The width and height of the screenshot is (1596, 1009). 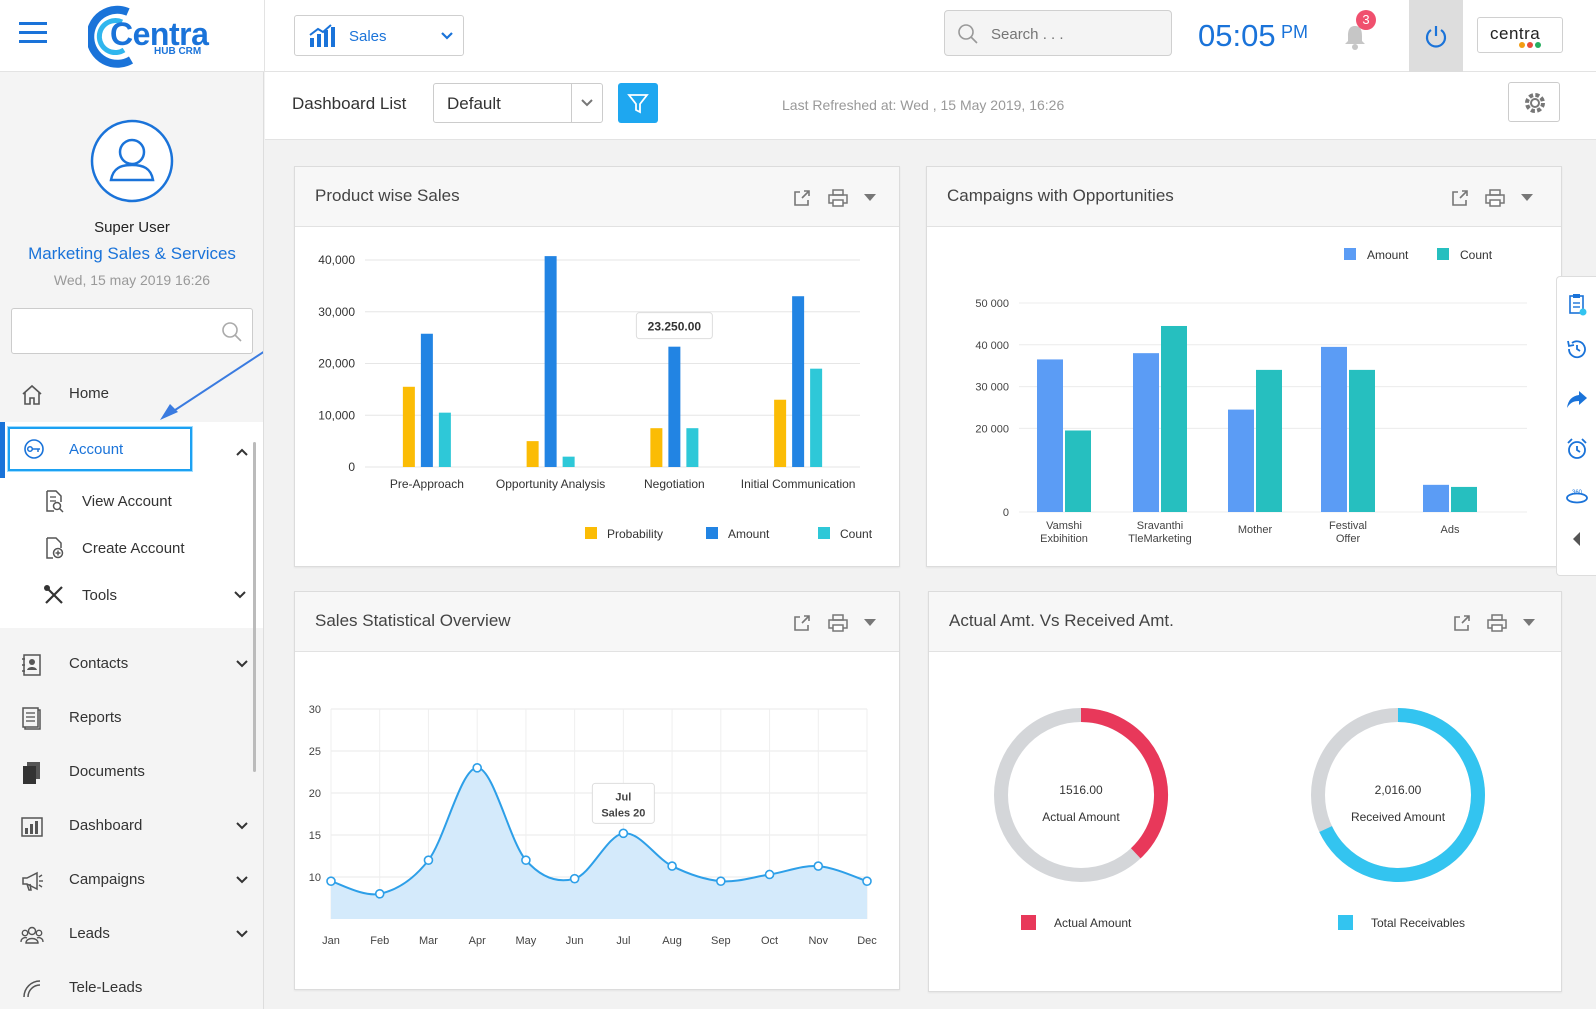 What do you see at coordinates (1360, 32) in the screenshot?
I see `notifications-button: 3` at bounding box center [1360, 32].